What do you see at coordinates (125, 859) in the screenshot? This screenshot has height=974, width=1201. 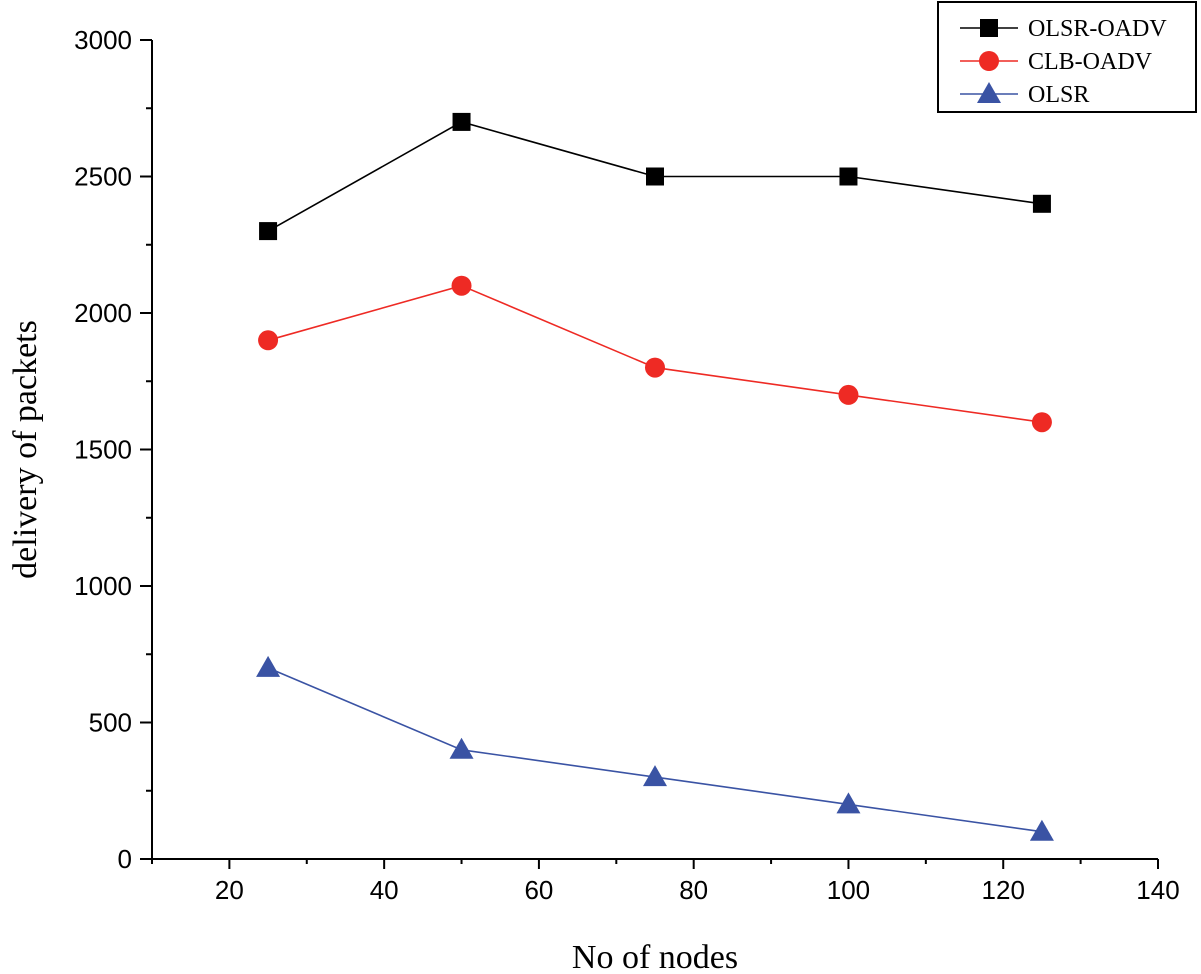 I see `y-tick-label: 0` at bounding box center [125, 859].